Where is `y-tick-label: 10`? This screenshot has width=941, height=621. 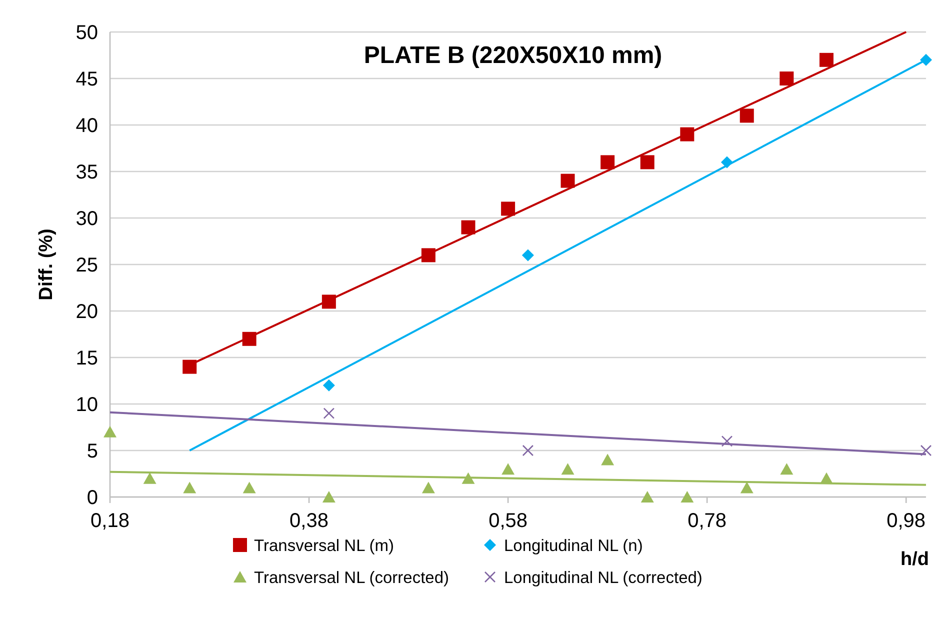
y-tick-label: 10 is located at coordinates (87, 405).